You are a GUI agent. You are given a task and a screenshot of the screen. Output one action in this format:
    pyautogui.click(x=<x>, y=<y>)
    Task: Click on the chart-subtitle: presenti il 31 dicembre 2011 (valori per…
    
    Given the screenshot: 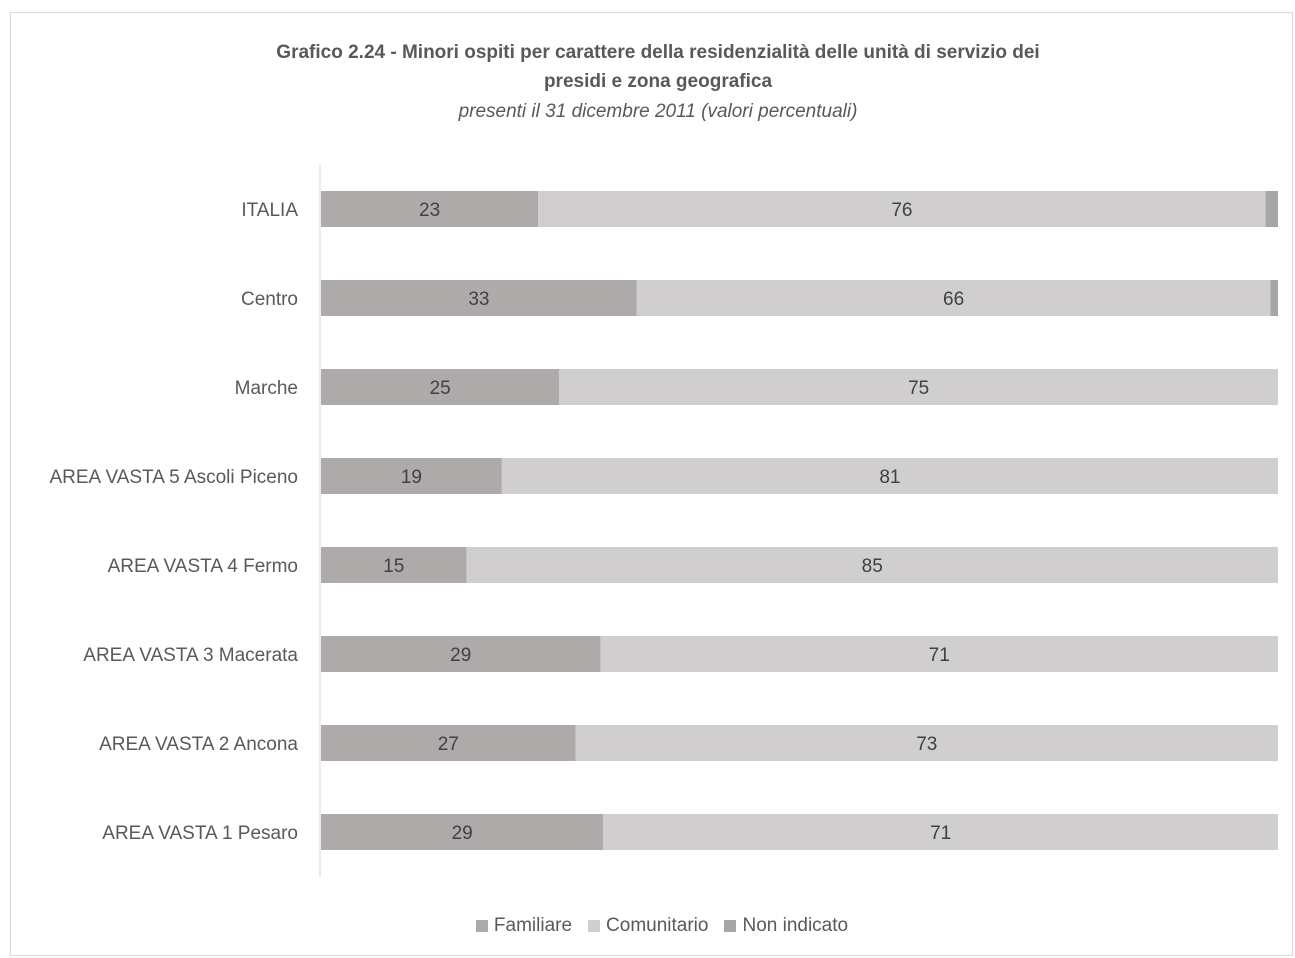 What is the action you would take?
    pyautogui.click(x=658, y=111)
    